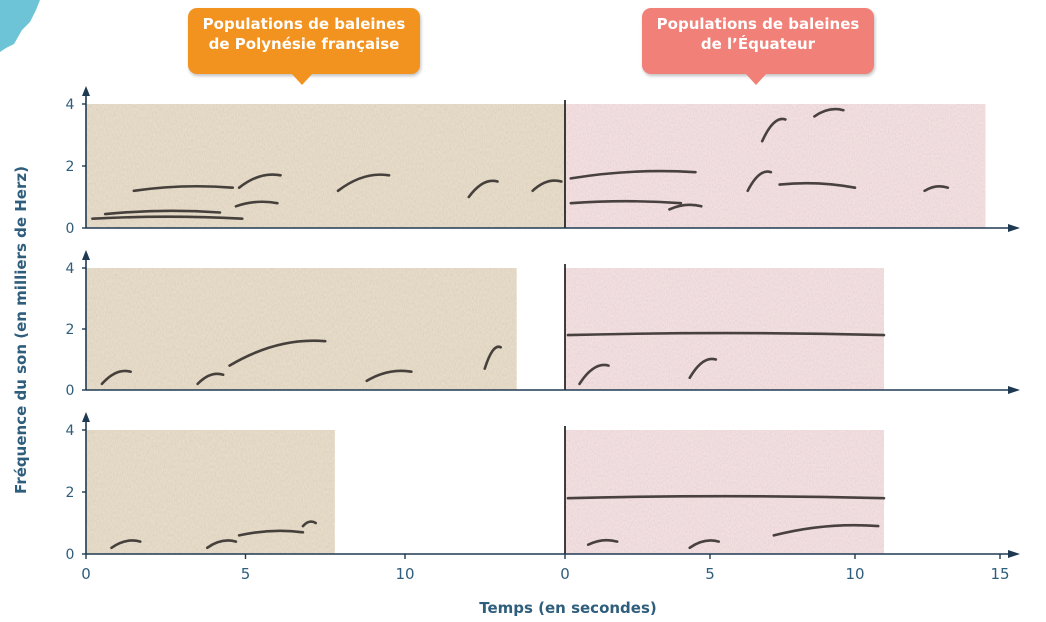 The image size is (1046, 622). Describe the element at coordinates (568, 608) in the screenshot. I see `x-axis-label: Temps (en secondes)` at that location.